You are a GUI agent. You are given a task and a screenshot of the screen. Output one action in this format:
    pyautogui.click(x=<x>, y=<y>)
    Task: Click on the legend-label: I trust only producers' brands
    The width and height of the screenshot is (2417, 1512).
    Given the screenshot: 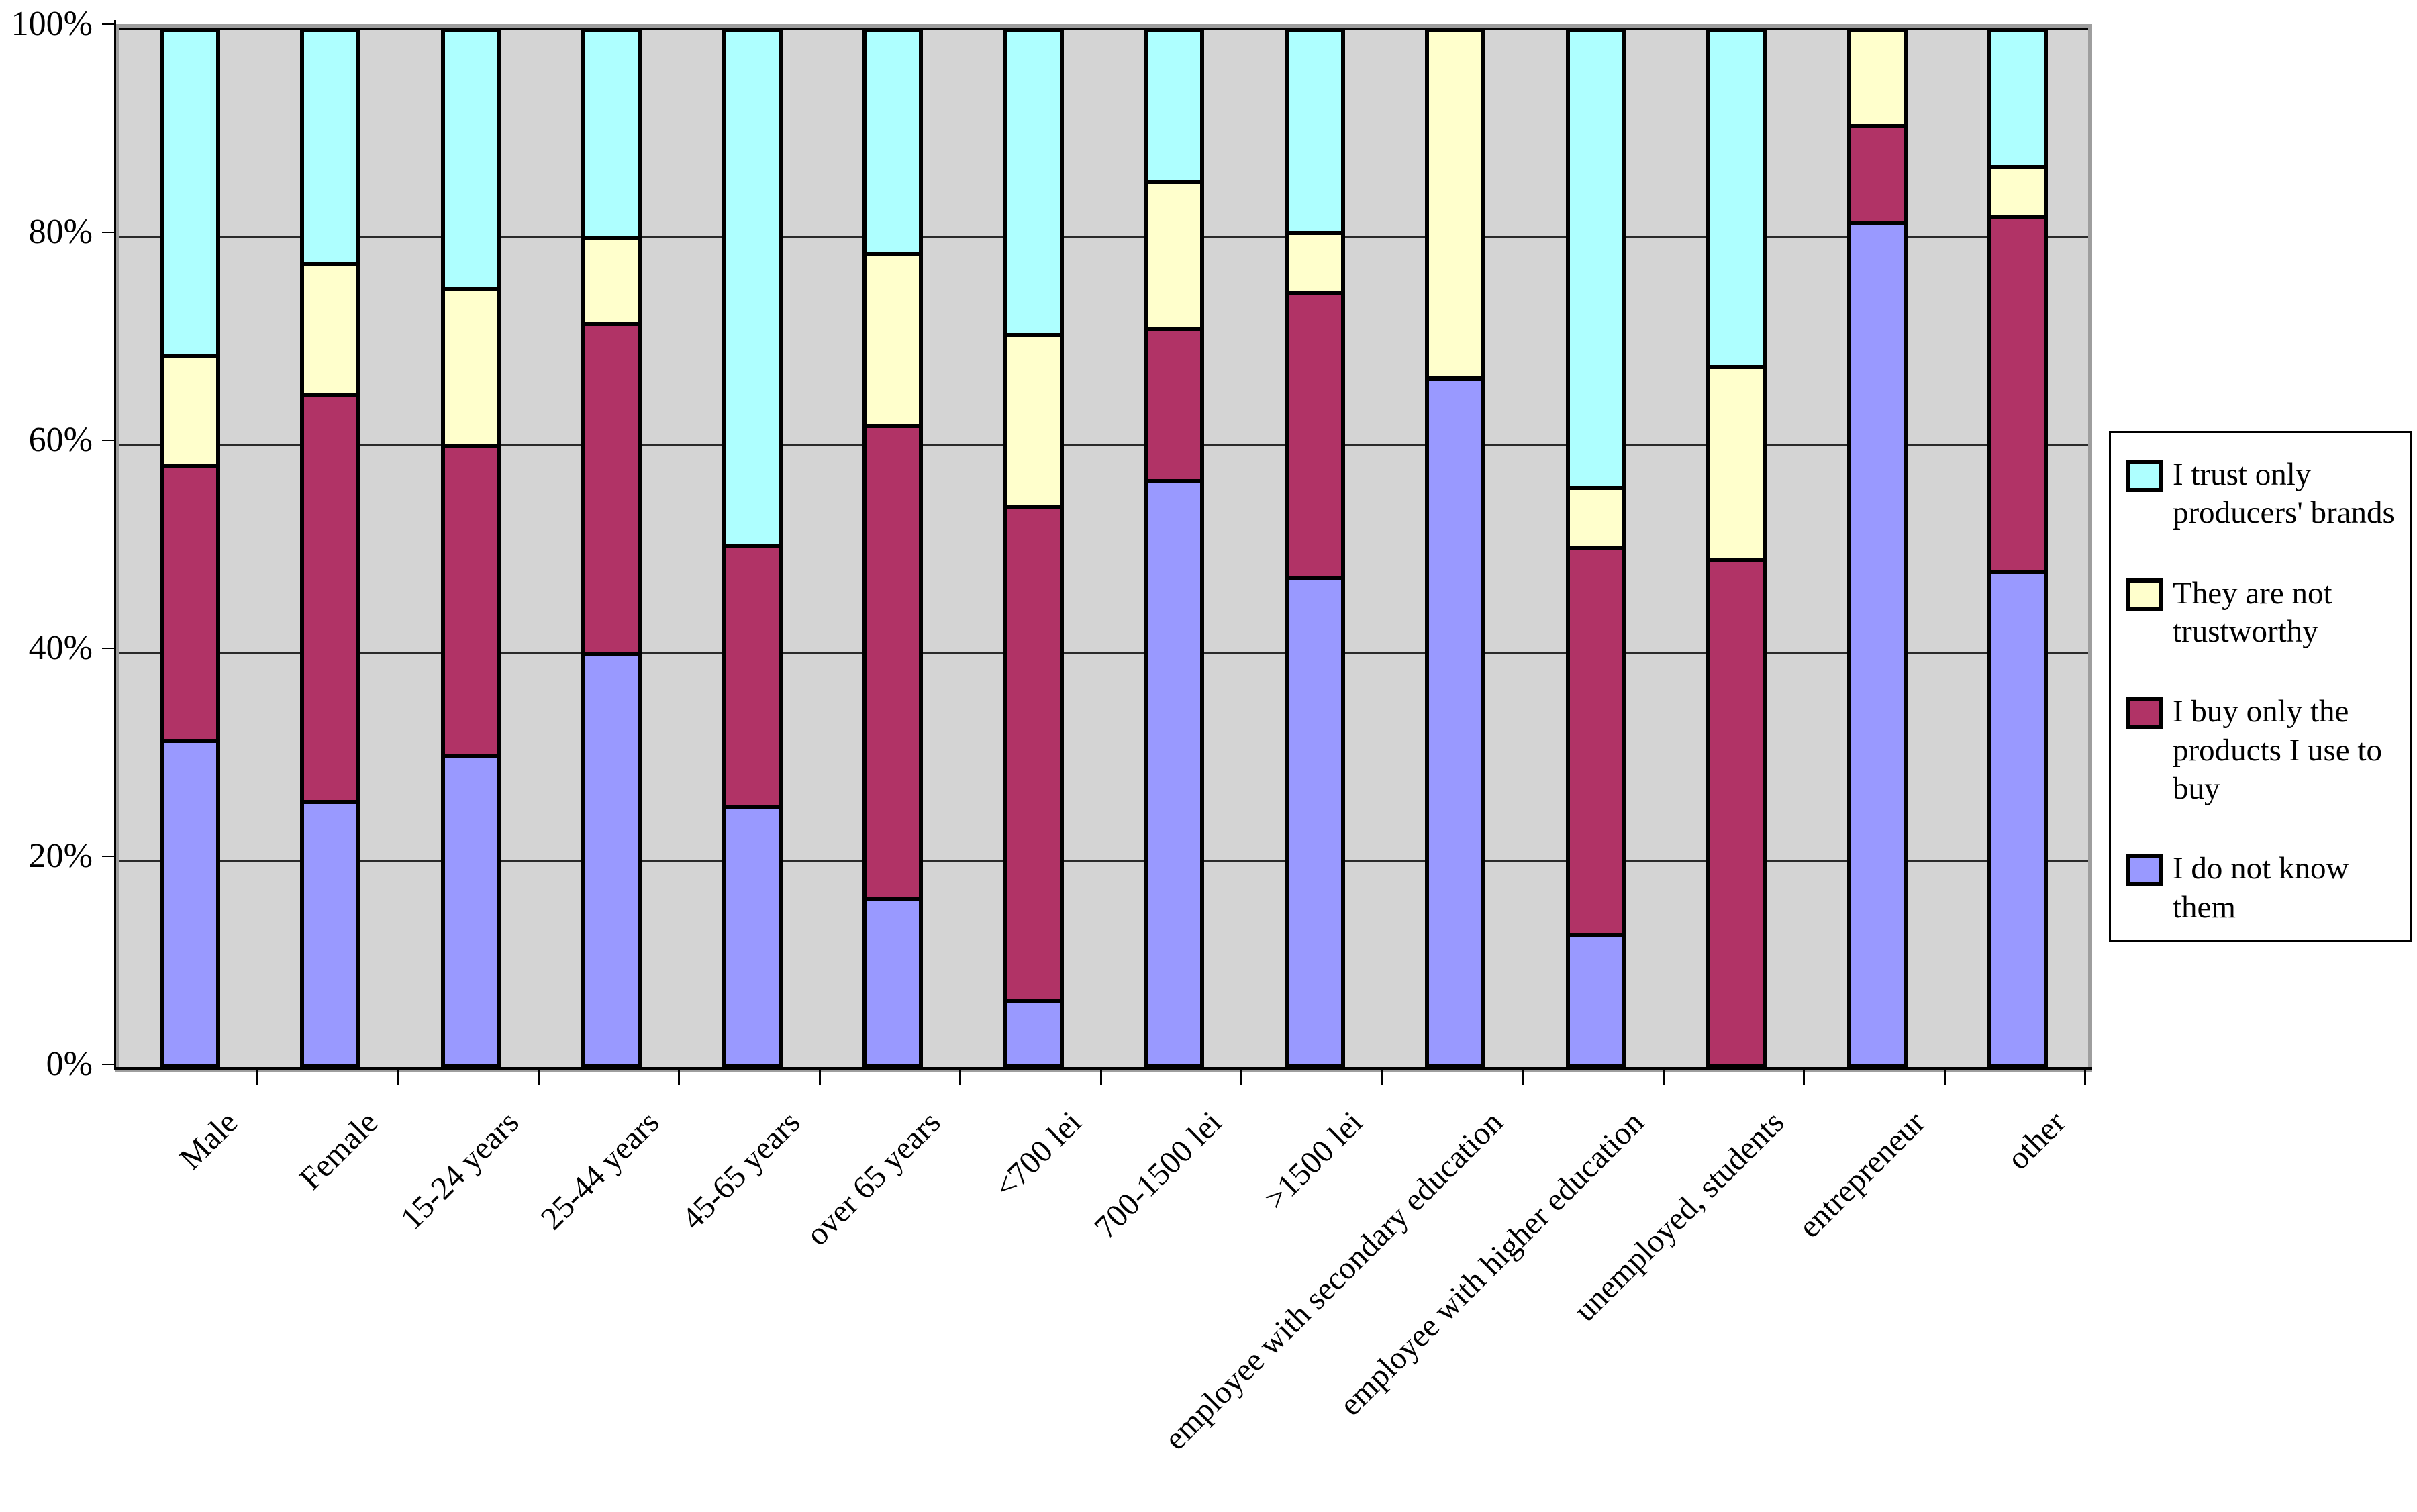 What is the action you would take?
    pyautogui.click(x=2284, y=494)
    